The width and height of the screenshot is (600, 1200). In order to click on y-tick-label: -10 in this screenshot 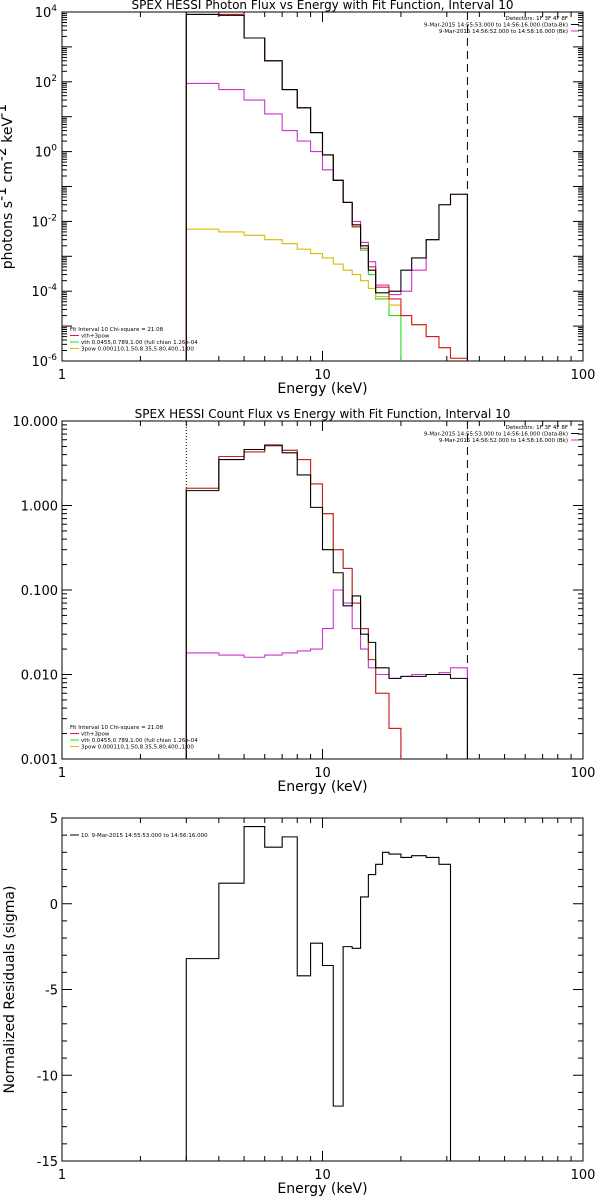, I will do `click(47, 1076)`.